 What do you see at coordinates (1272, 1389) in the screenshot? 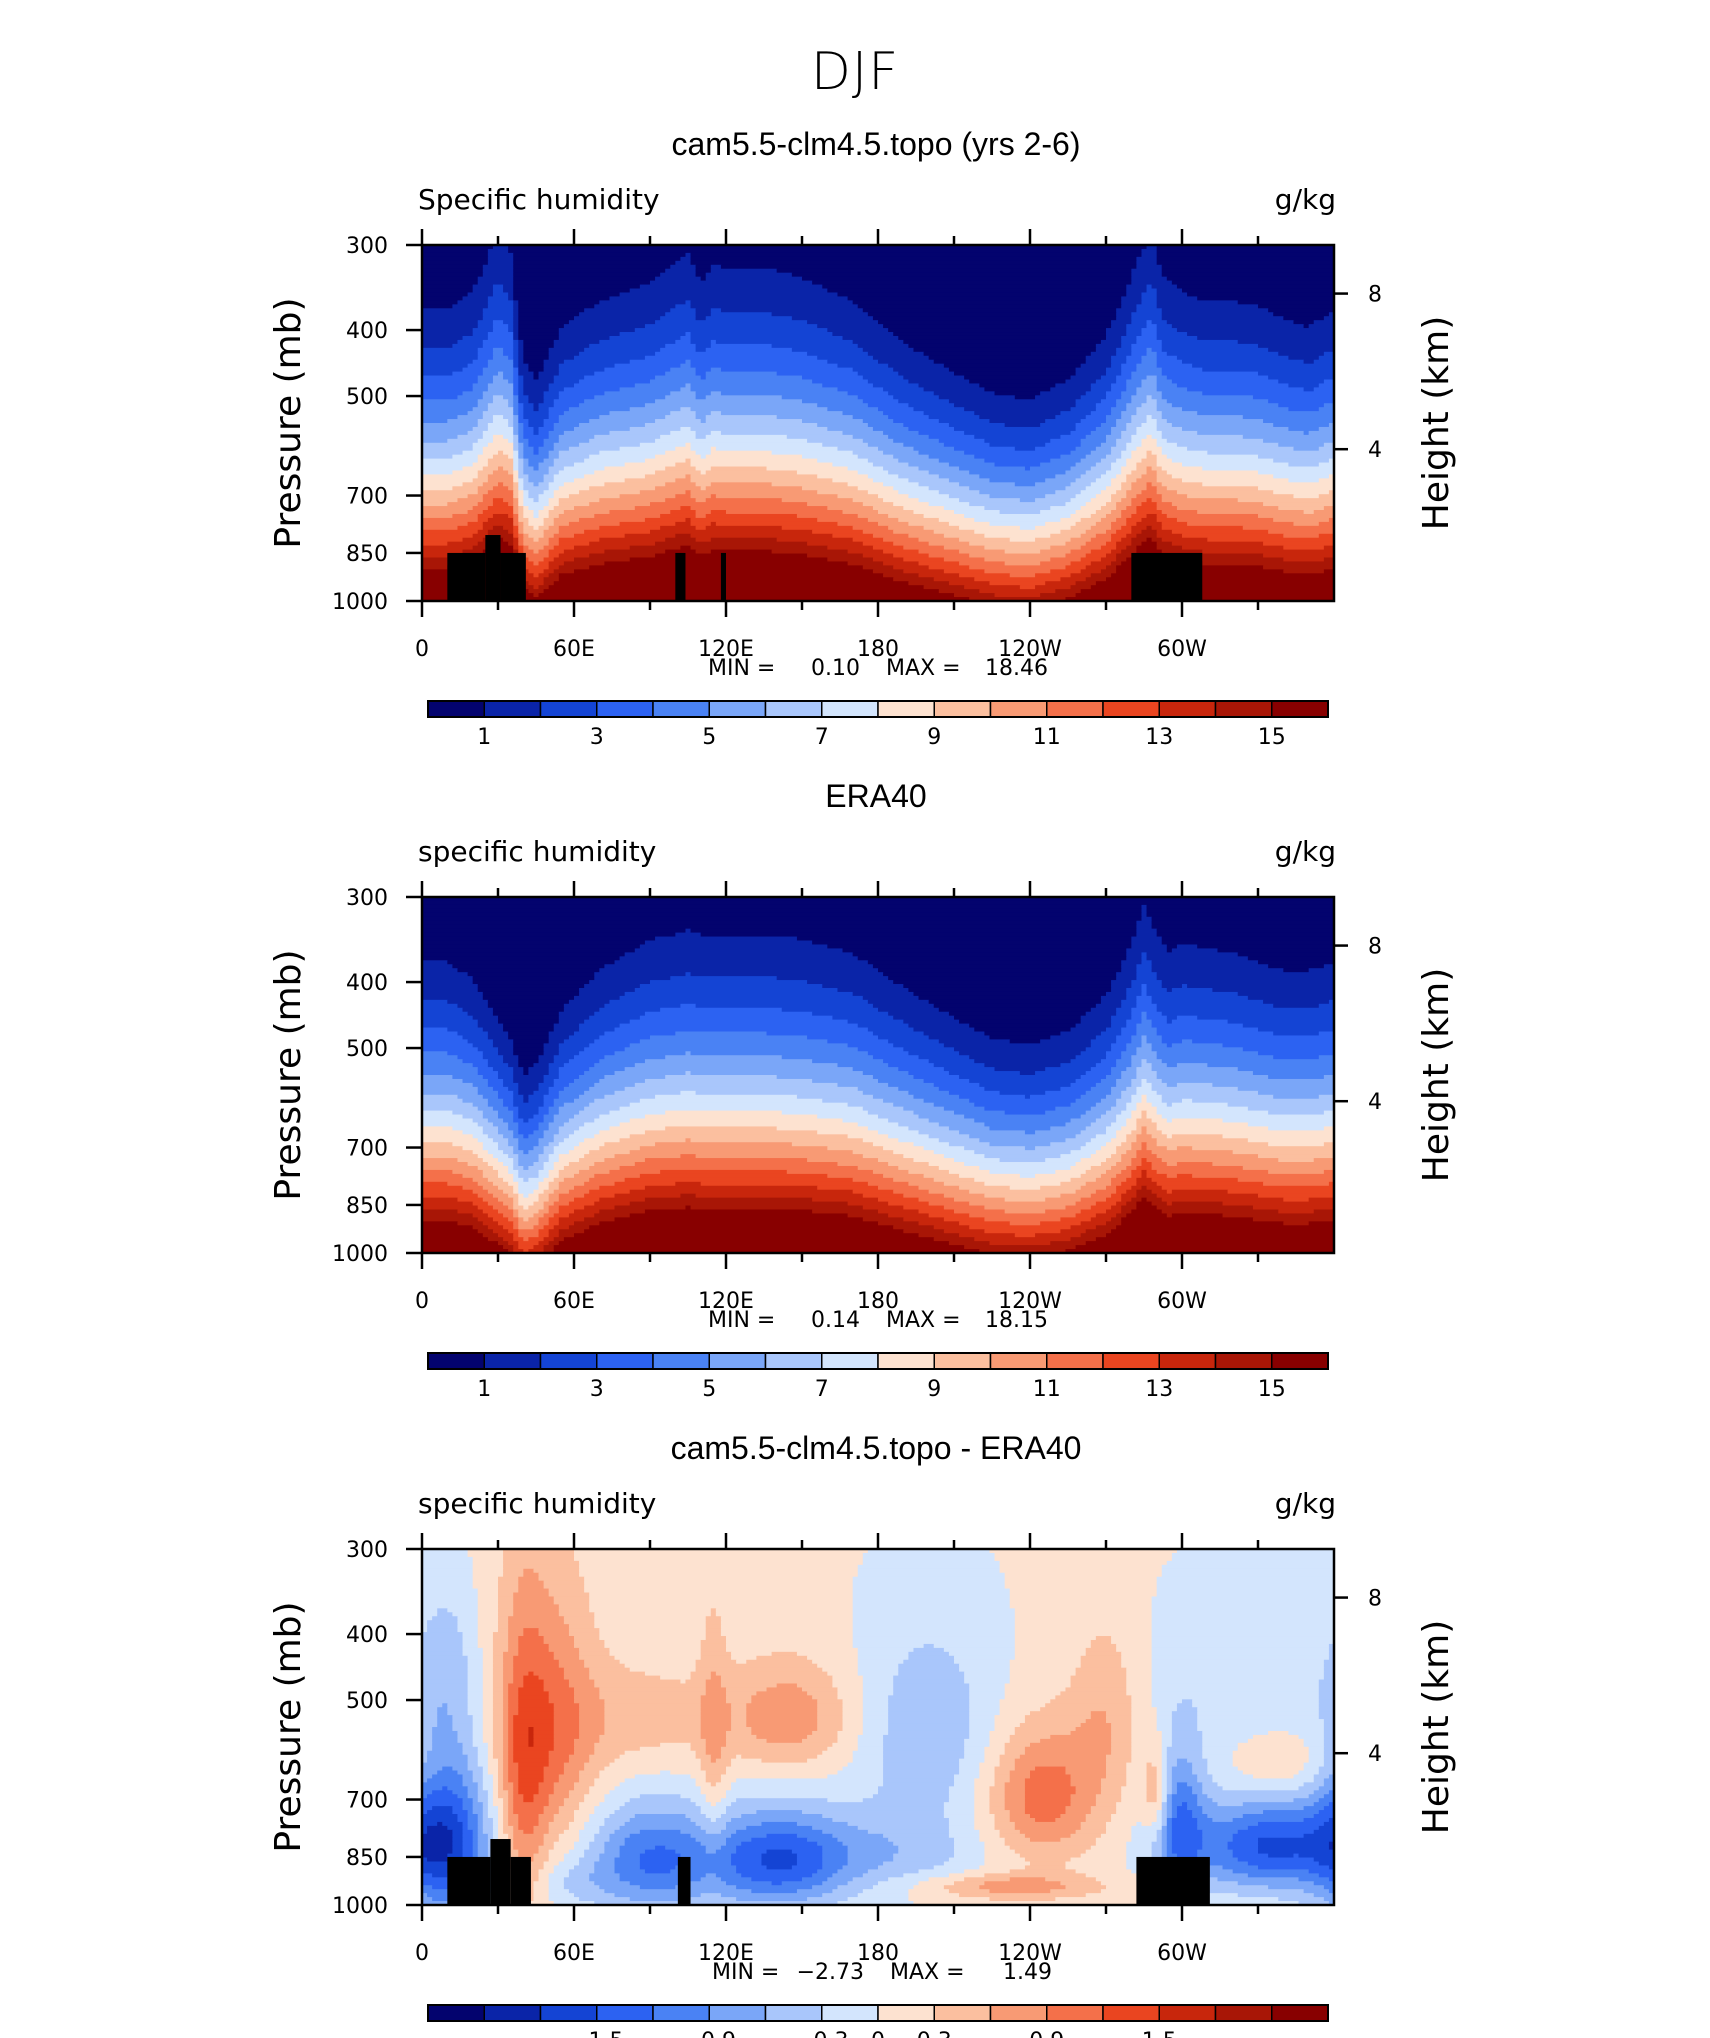
I see `colorbar-tick-label: 15` at bounding box center [1272, 1389].